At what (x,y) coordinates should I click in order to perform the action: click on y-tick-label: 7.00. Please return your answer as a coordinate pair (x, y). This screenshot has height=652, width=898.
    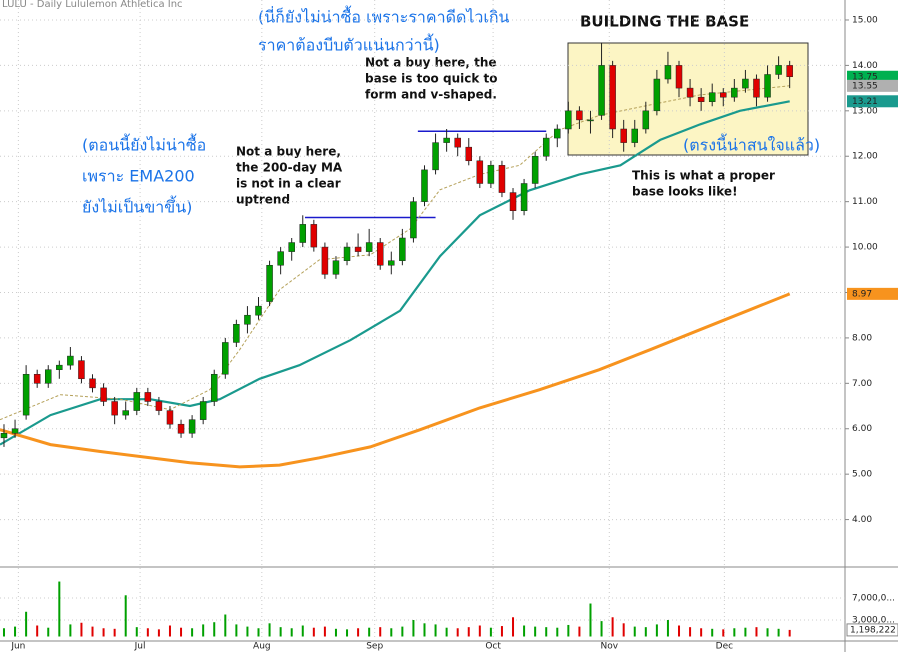
    Looking at the image, I should click on (862, 384).